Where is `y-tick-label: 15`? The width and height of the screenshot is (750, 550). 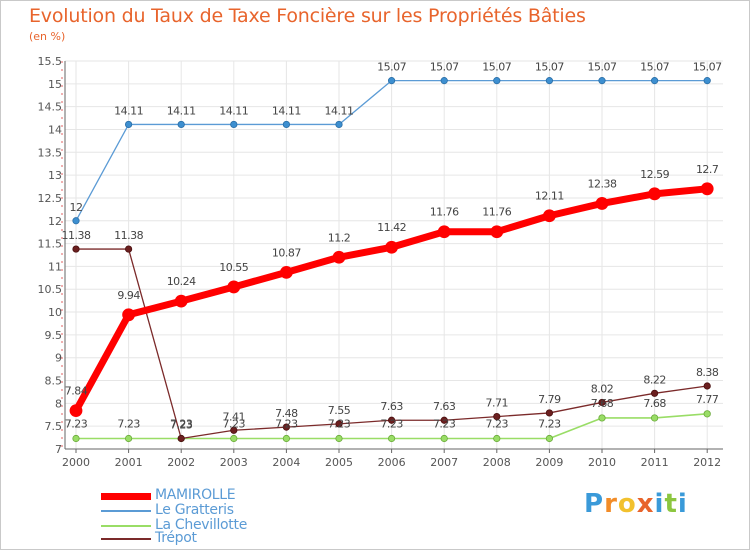
y-tick-label: 15 is located at coordinates (55, 84).